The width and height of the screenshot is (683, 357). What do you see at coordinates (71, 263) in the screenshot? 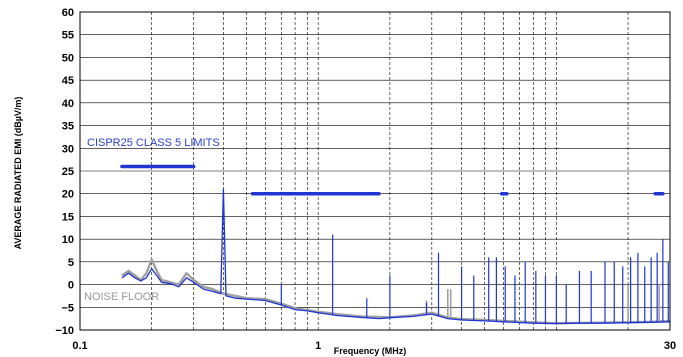
I see `y-tick-label: 5` at bounding box center [71, 263].